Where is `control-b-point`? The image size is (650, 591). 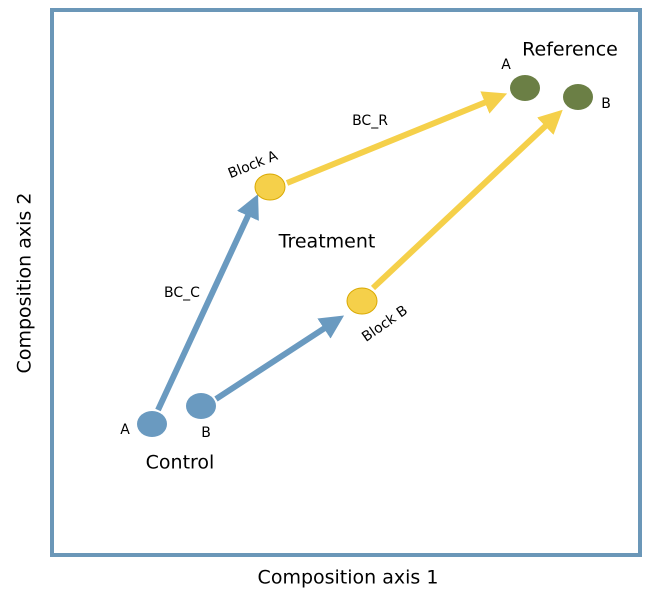 control-b-point is located at coordinates (201, 406).